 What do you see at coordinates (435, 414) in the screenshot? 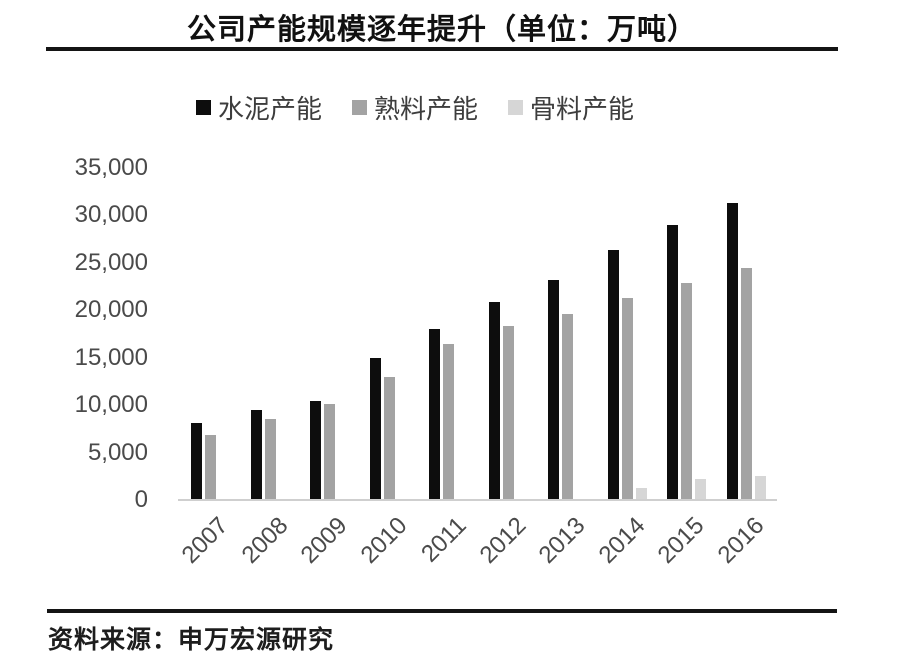
I see `bar-cement-2011` at bounding box center [435, 414].